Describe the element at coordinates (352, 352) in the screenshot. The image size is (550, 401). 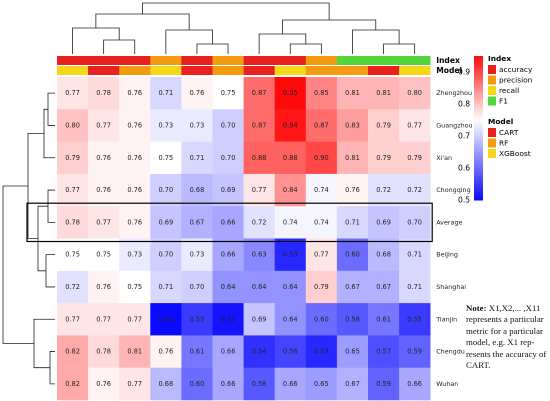
I see `cell-value: 0.65` at that location.